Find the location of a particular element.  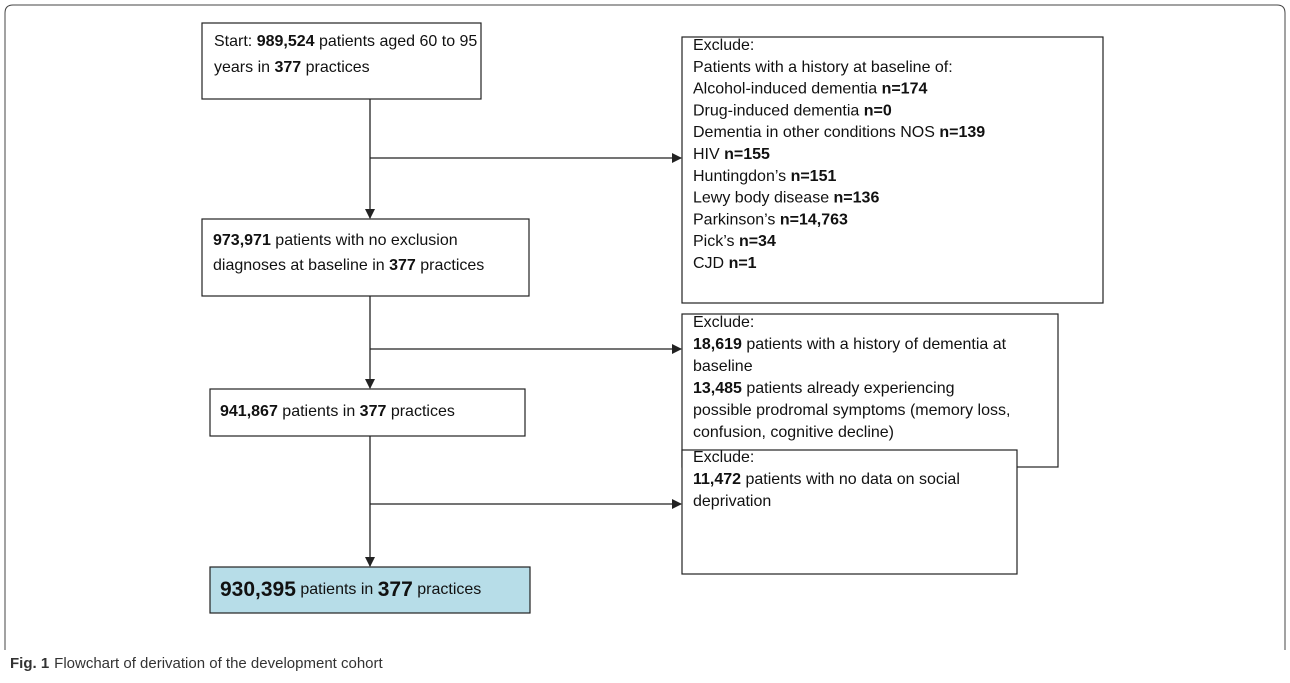

bold-run: 930,395 is located at coordinates (258, 589).